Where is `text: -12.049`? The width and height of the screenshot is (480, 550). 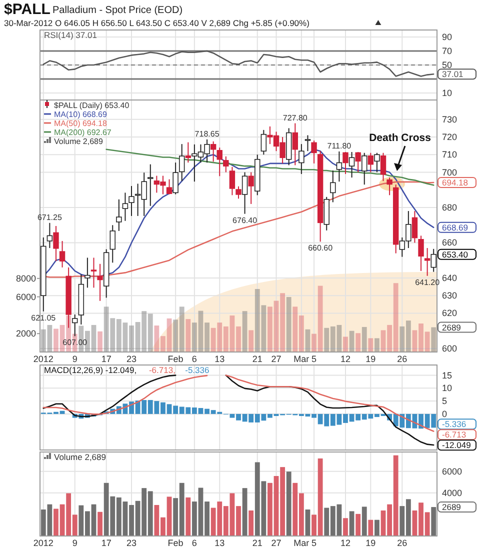
text: -12.049 is located at coordinates (457, 445).